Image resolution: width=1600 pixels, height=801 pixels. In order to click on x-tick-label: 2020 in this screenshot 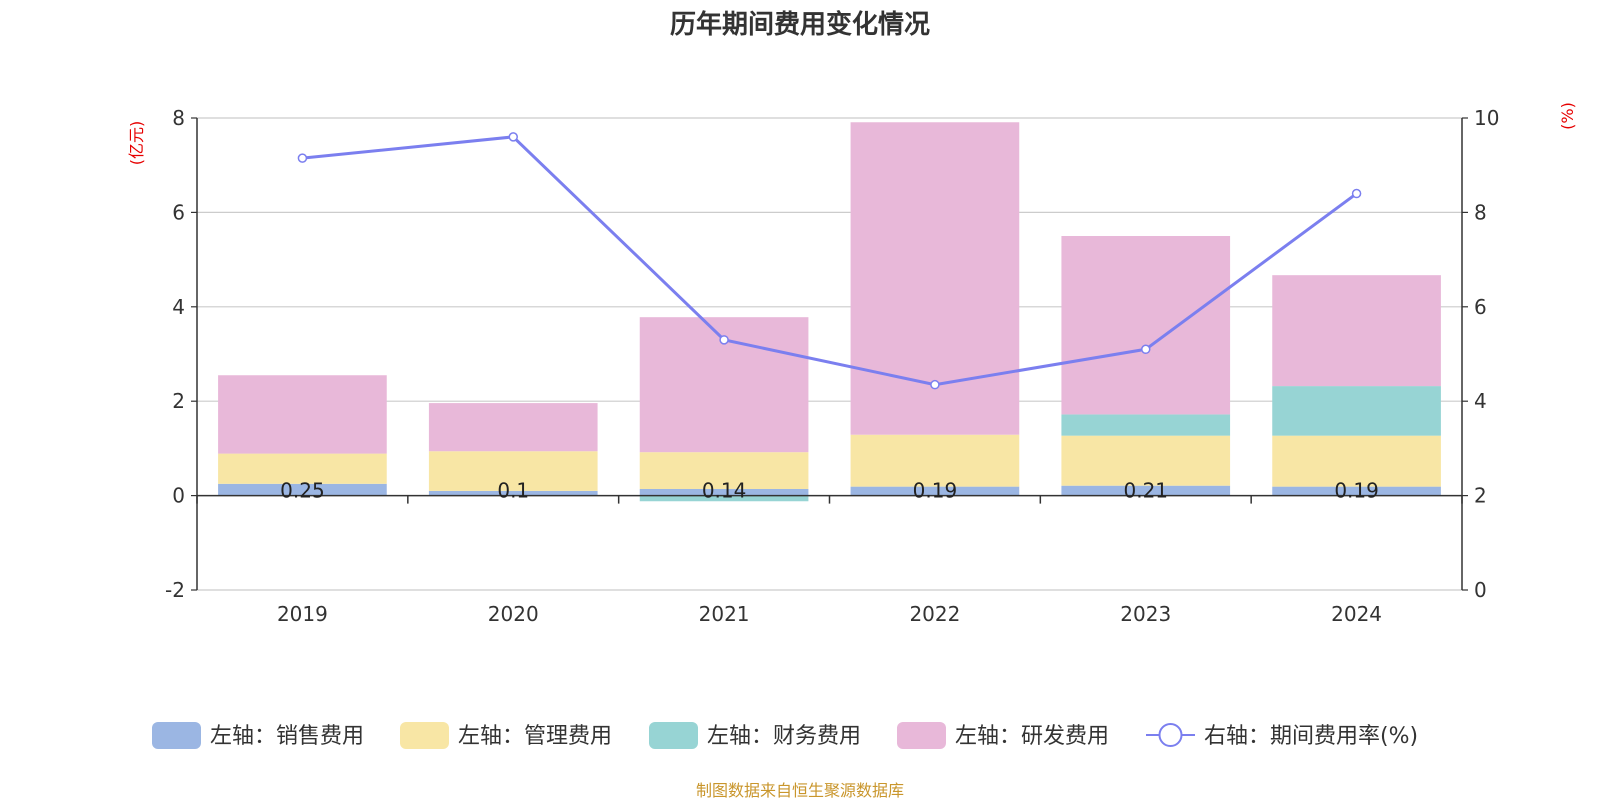, I will do `click(513, 614)`.